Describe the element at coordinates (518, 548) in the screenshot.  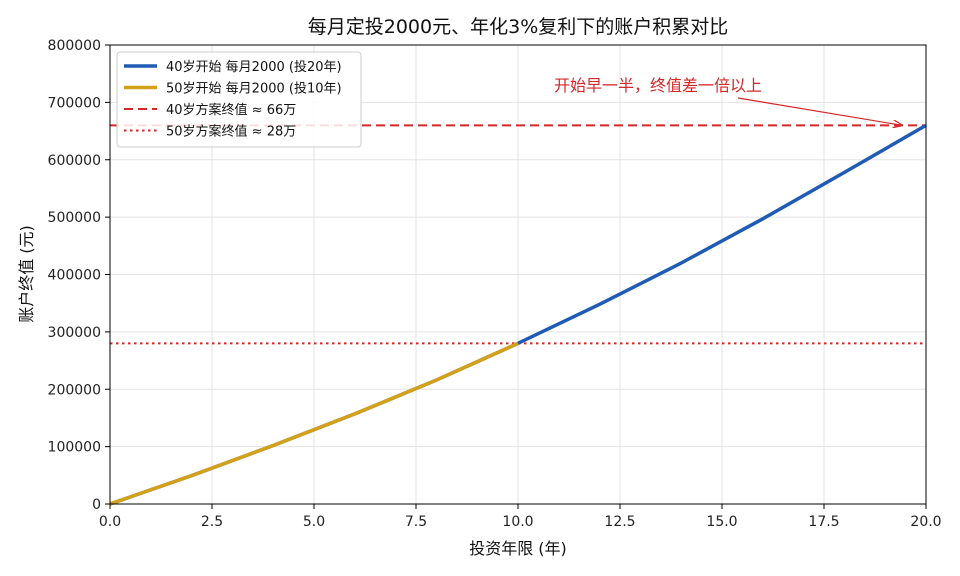
I see `x-axis-title: 投资年限 (年)` at that location.